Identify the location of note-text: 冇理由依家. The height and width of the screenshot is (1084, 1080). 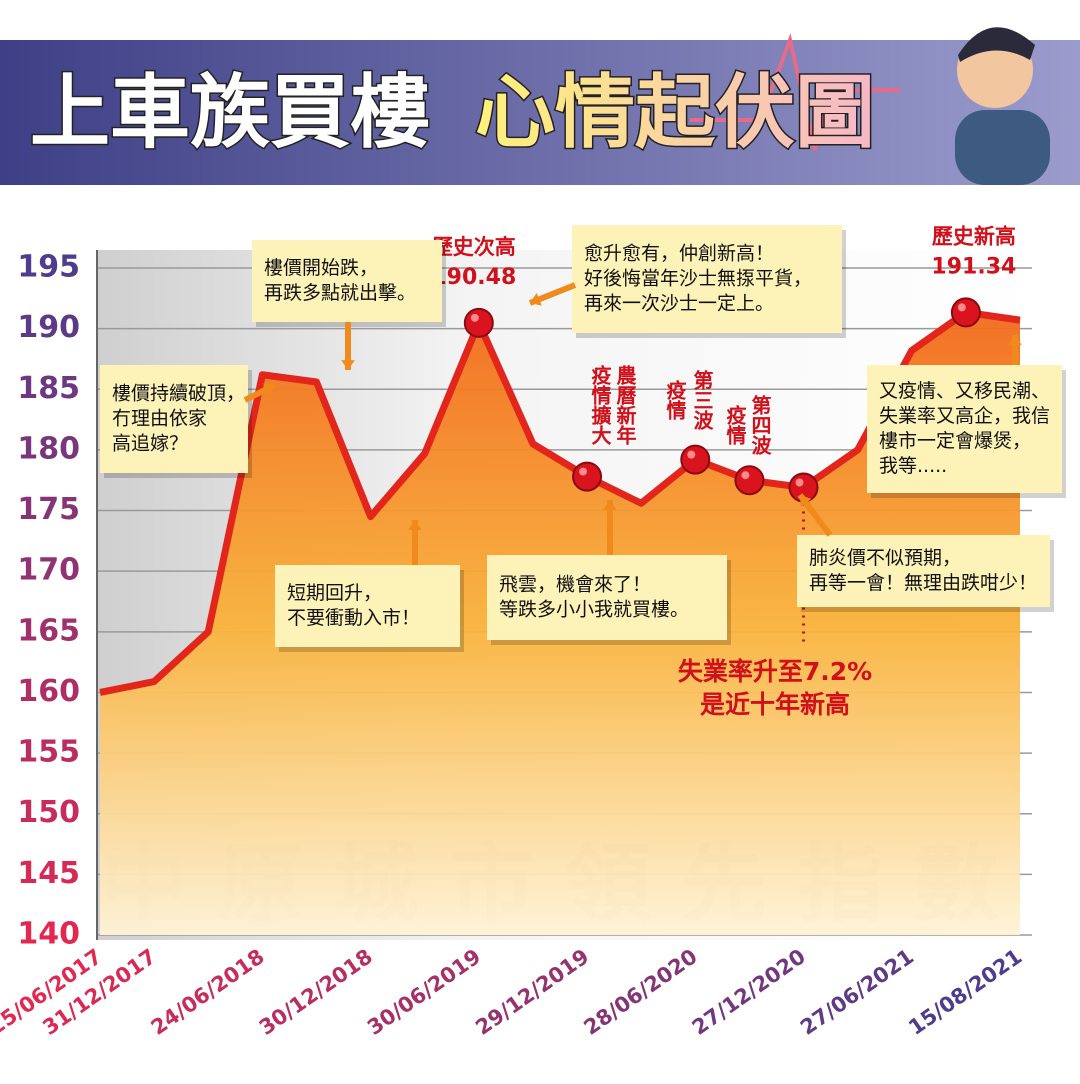
(159, 419).